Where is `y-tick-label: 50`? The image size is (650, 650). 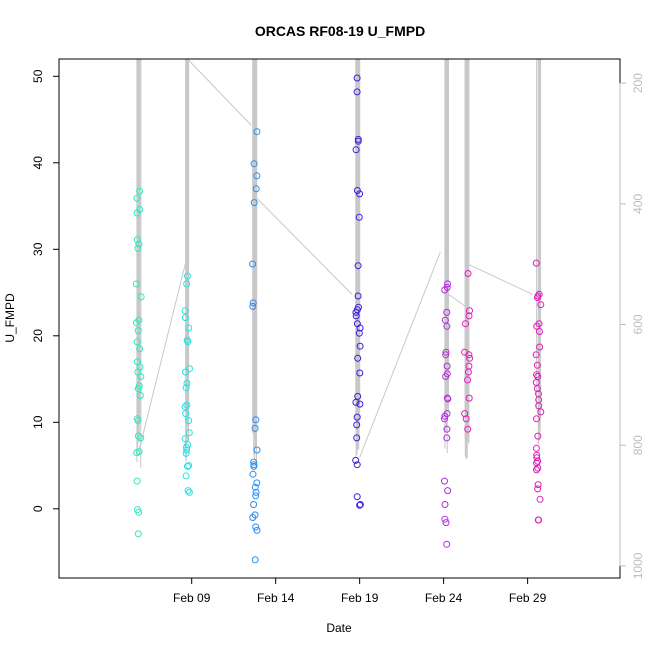 y-tick-label: 50 is located at coordinates (38, 76).